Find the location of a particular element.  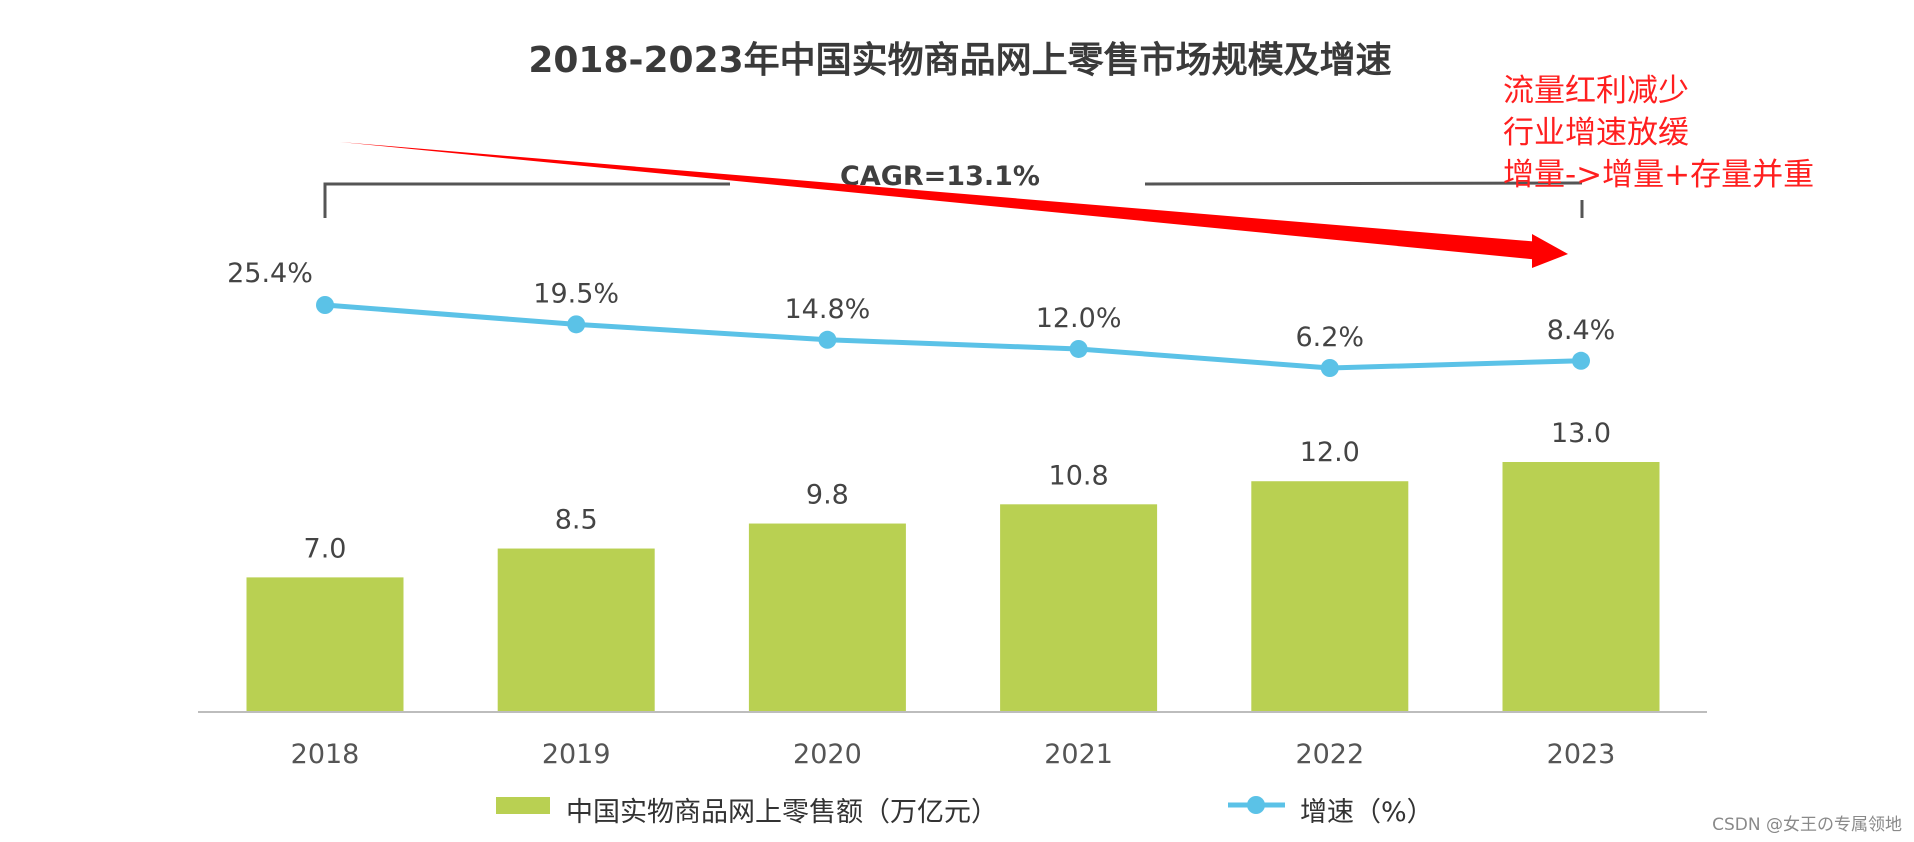

bar-2021 is located at coordinates (1079, 608).